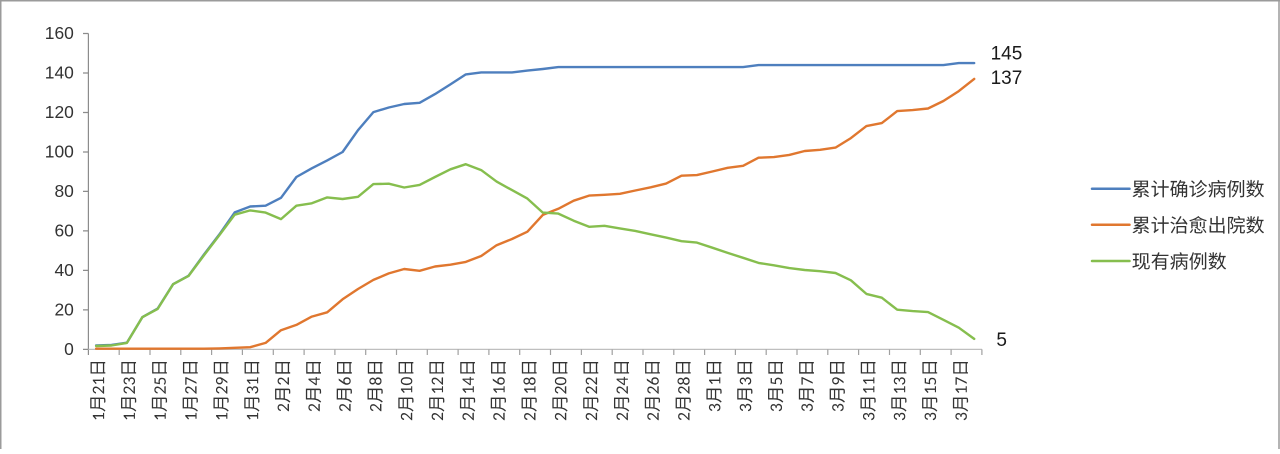  I want to click on svg-text: 145, so click(1007, 54).